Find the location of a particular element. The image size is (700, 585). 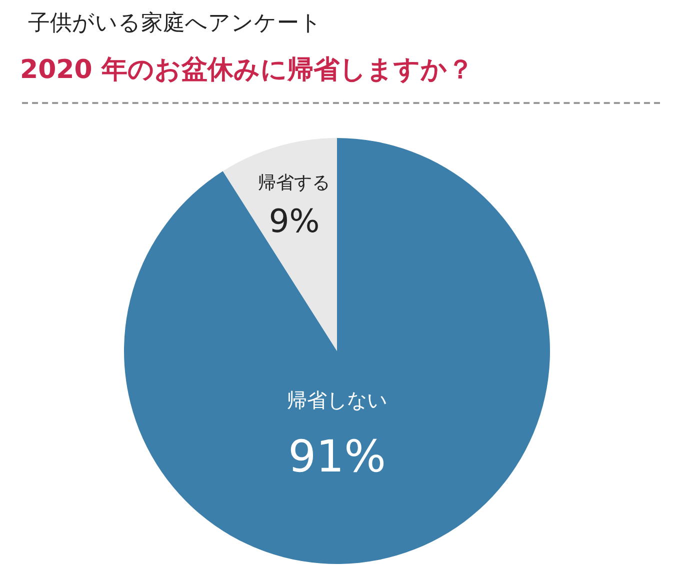

data-label: 91% is located at coordinates (337, 456).